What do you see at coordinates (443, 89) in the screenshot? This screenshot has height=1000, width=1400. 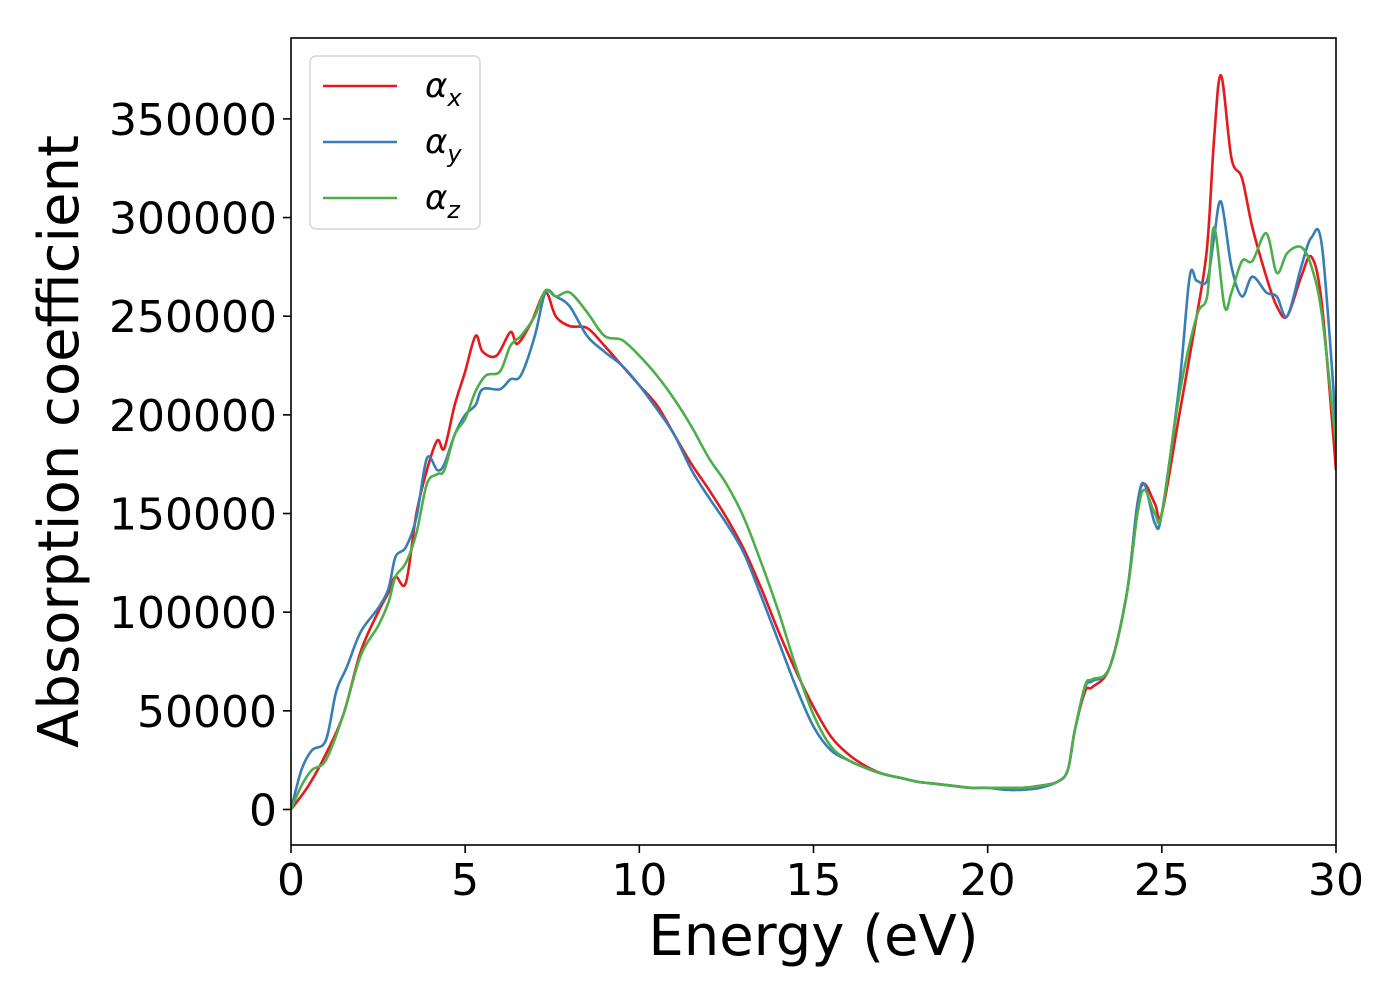 I see `legend-label-x: αx` at bounding box center [443, 89].